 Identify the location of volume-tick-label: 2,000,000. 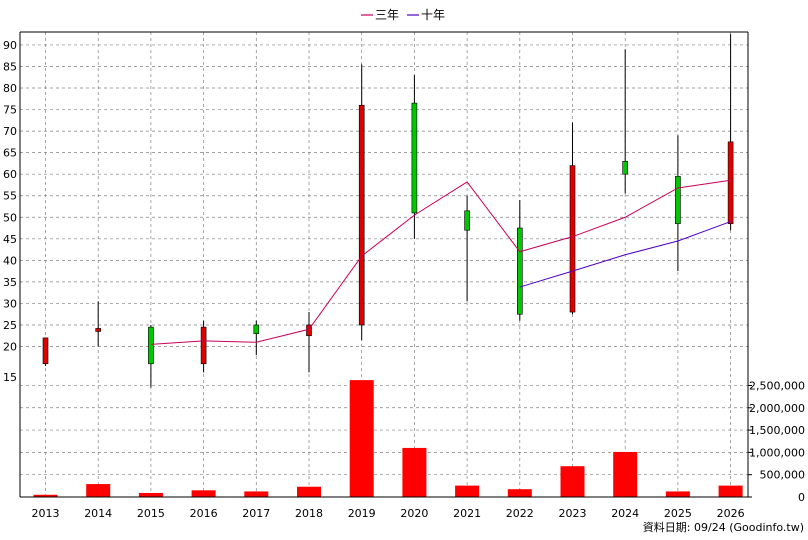
(777, 408).